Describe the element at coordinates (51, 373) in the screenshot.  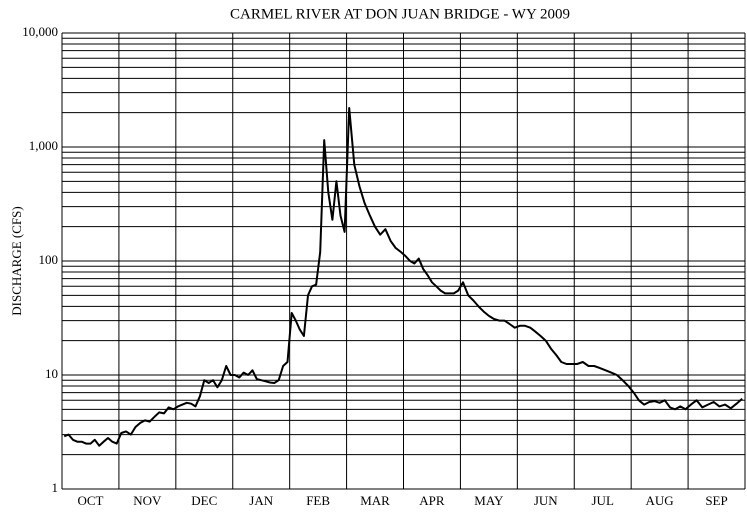
I see `y-tick-label: 10` at that location.